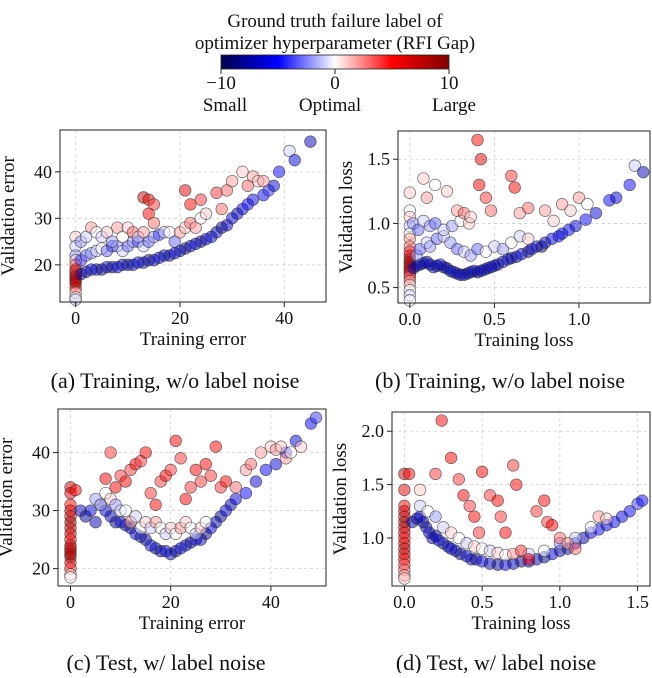 The height and width of the screenshot is (678, 652). Describe the element at coordinates (180, 318) in the screenshot. I see `x-tick-label: 20` at that location.